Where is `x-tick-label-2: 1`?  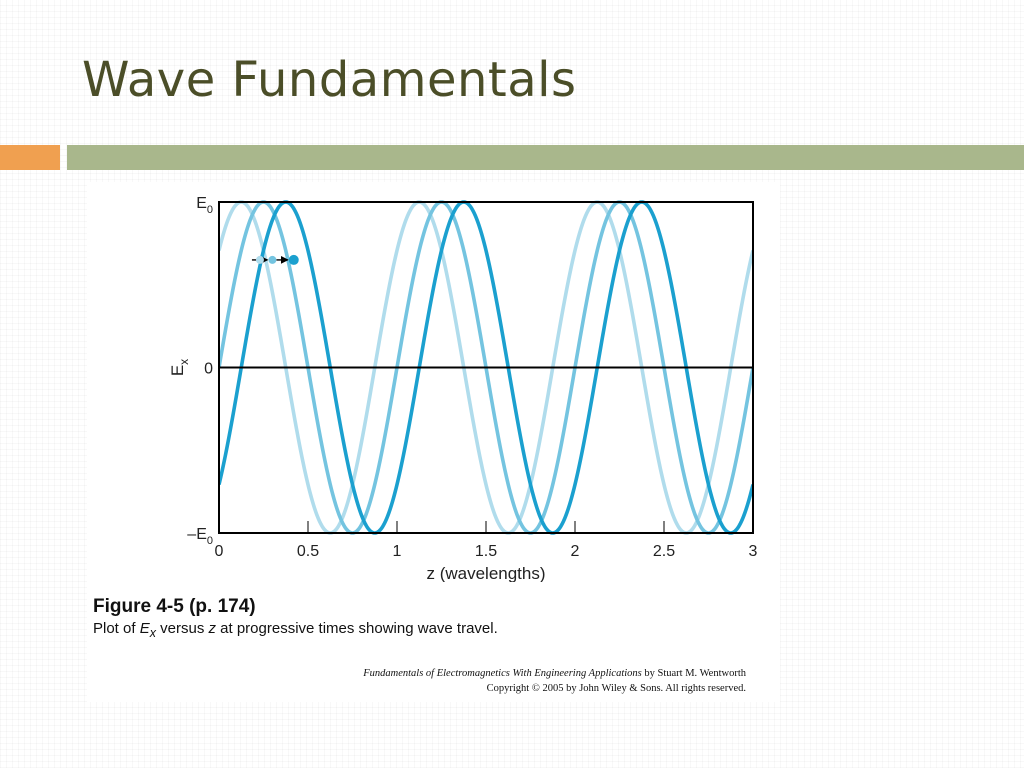
x-tick-label-2: 1 is located at coordinates (397, 551).